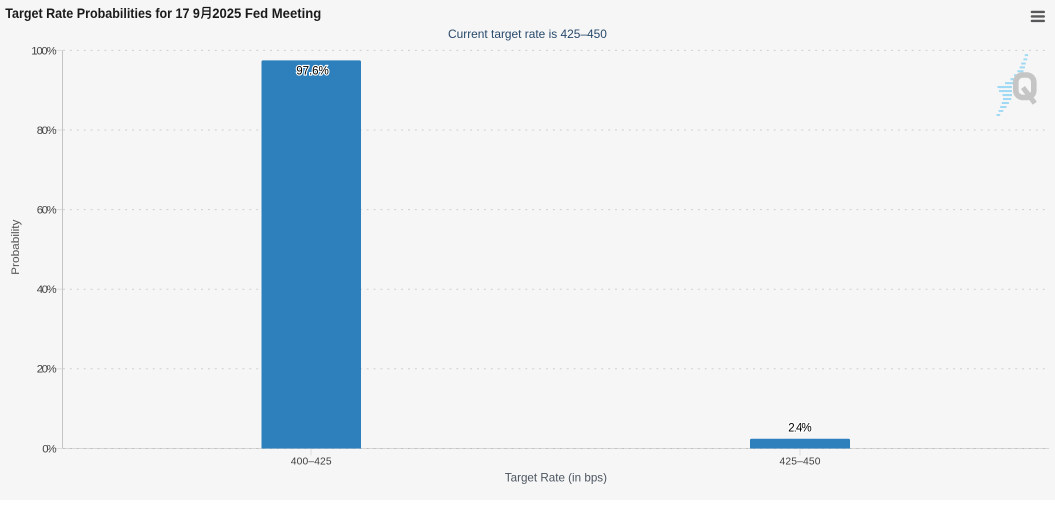 Image resolution: width=1055 pixels, height=505 pixels. What do you see at coordinates (47, 290) in the screenshot?
I see `svg-text: 40%` at bounding box center [47, 290].